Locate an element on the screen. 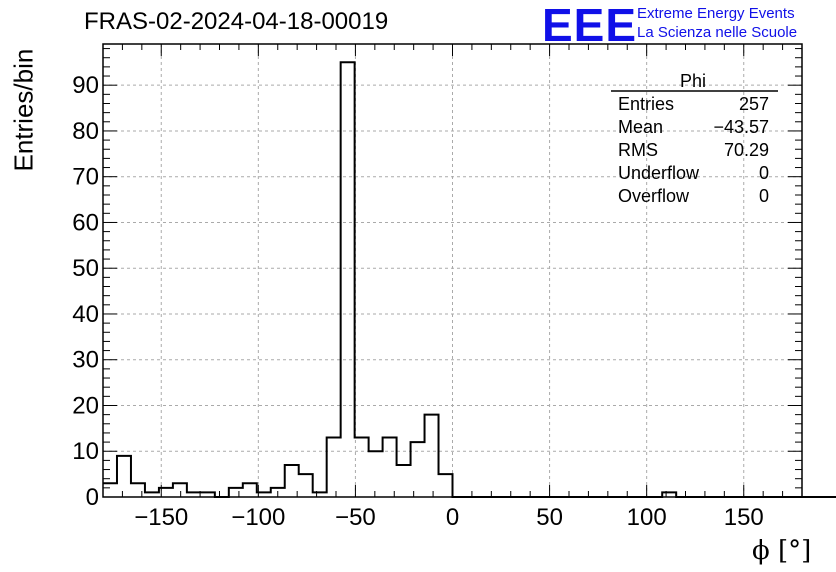 This screenshot has height=572, width=836. stats-value: 70.29 is located at coordinates (746, 150).